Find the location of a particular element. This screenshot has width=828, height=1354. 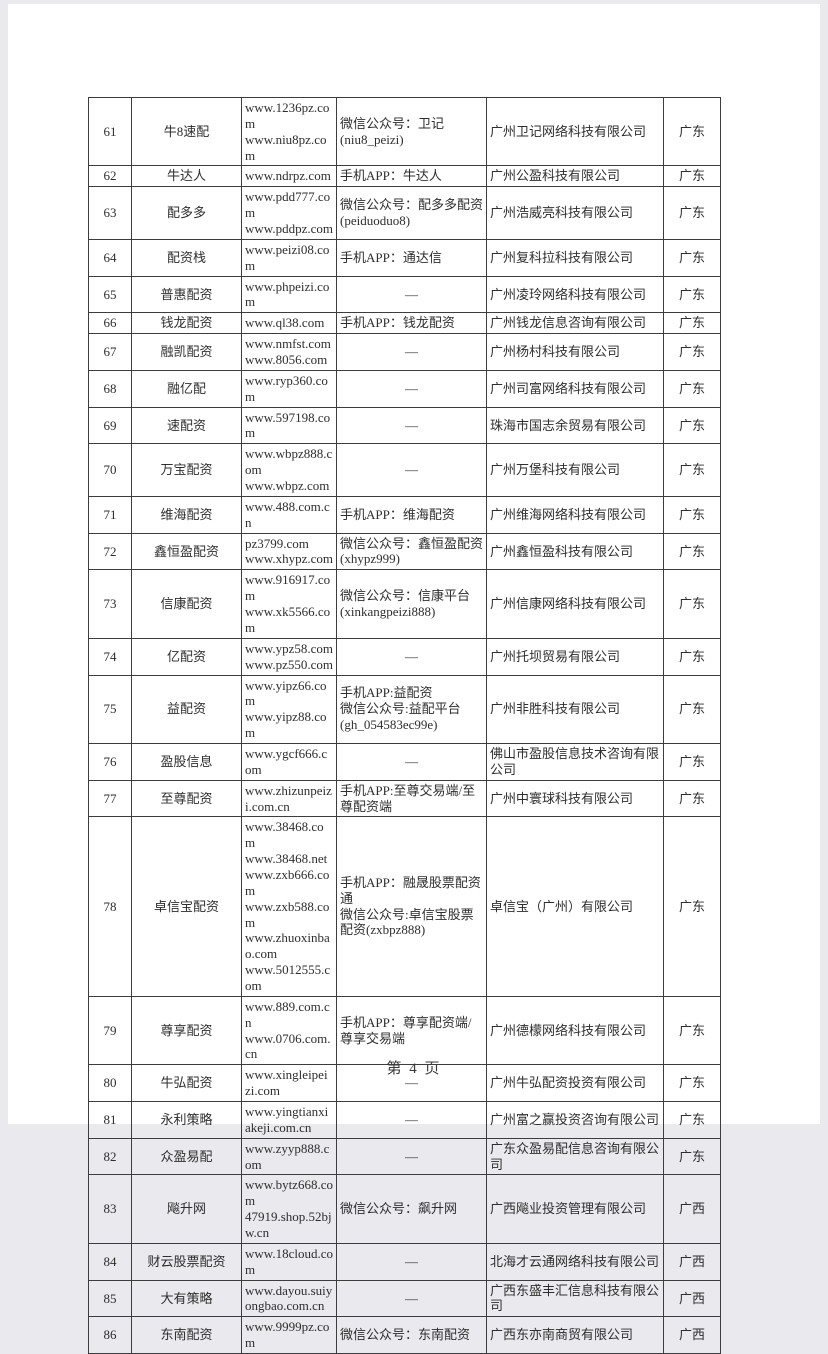

cell-websites: www.ypz58.com www.pz550.com is located at coordinates (289, 656).